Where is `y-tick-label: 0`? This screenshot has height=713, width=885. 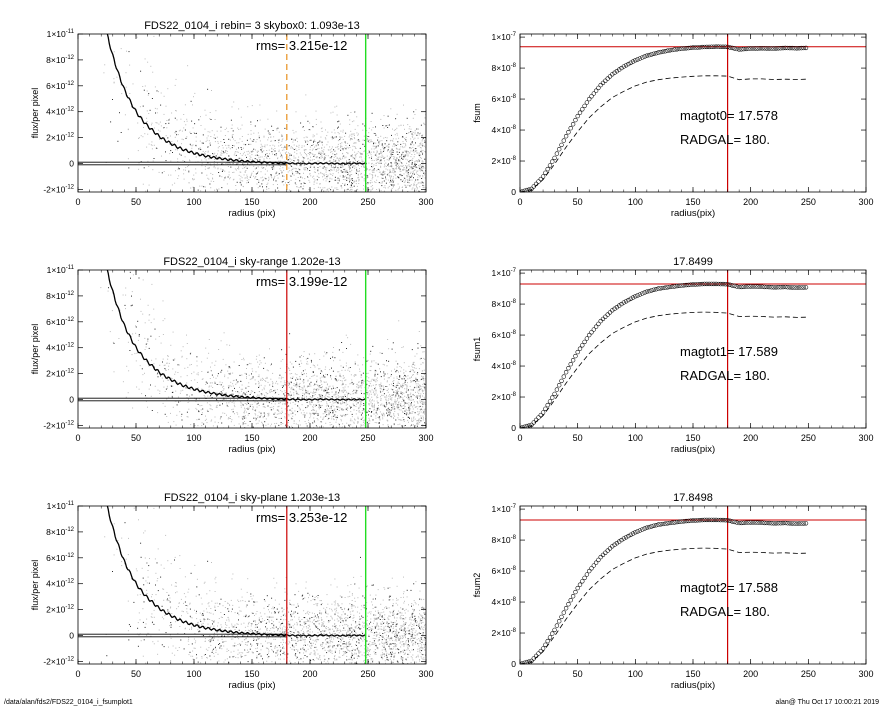
y-tick-label: 0 is located at coordinates (71, 164).